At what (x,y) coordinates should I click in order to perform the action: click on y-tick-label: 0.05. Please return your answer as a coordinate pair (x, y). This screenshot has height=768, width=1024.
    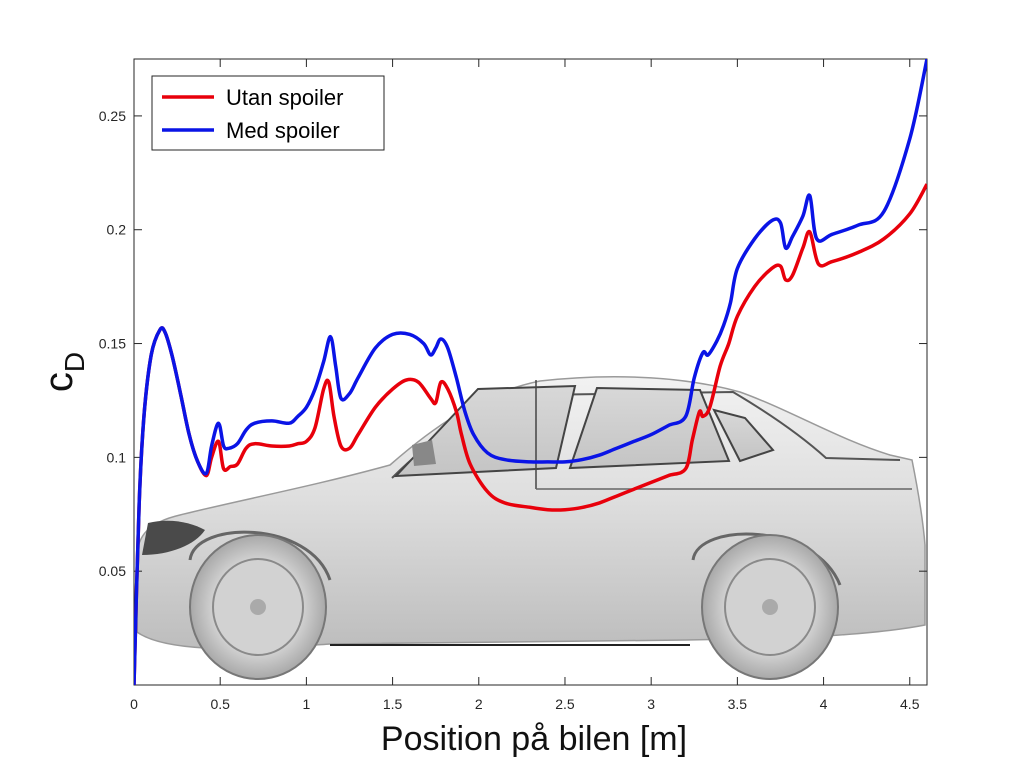
    Looking at the image, I should click on (112, 571).